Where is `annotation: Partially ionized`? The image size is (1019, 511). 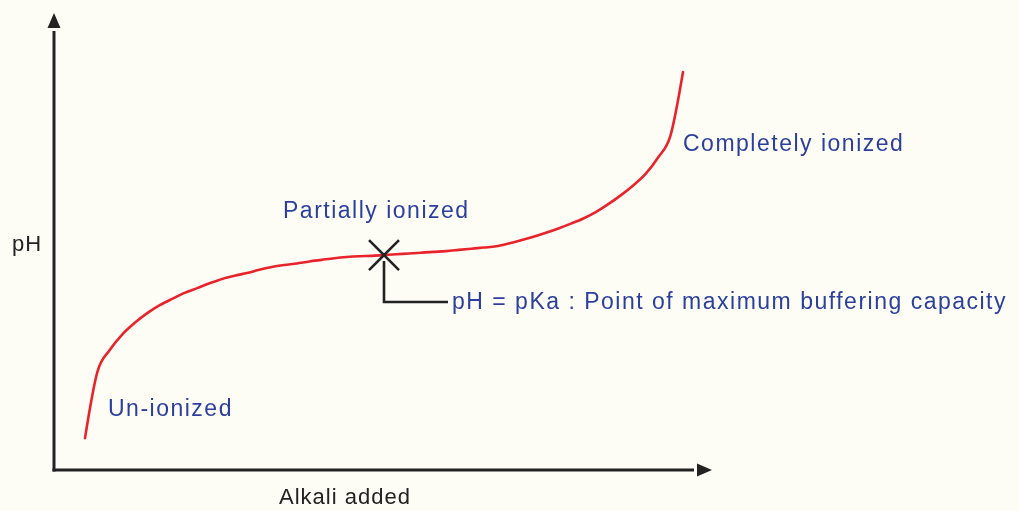 annotation: Partially ionized is located at coordinates (376, 210).